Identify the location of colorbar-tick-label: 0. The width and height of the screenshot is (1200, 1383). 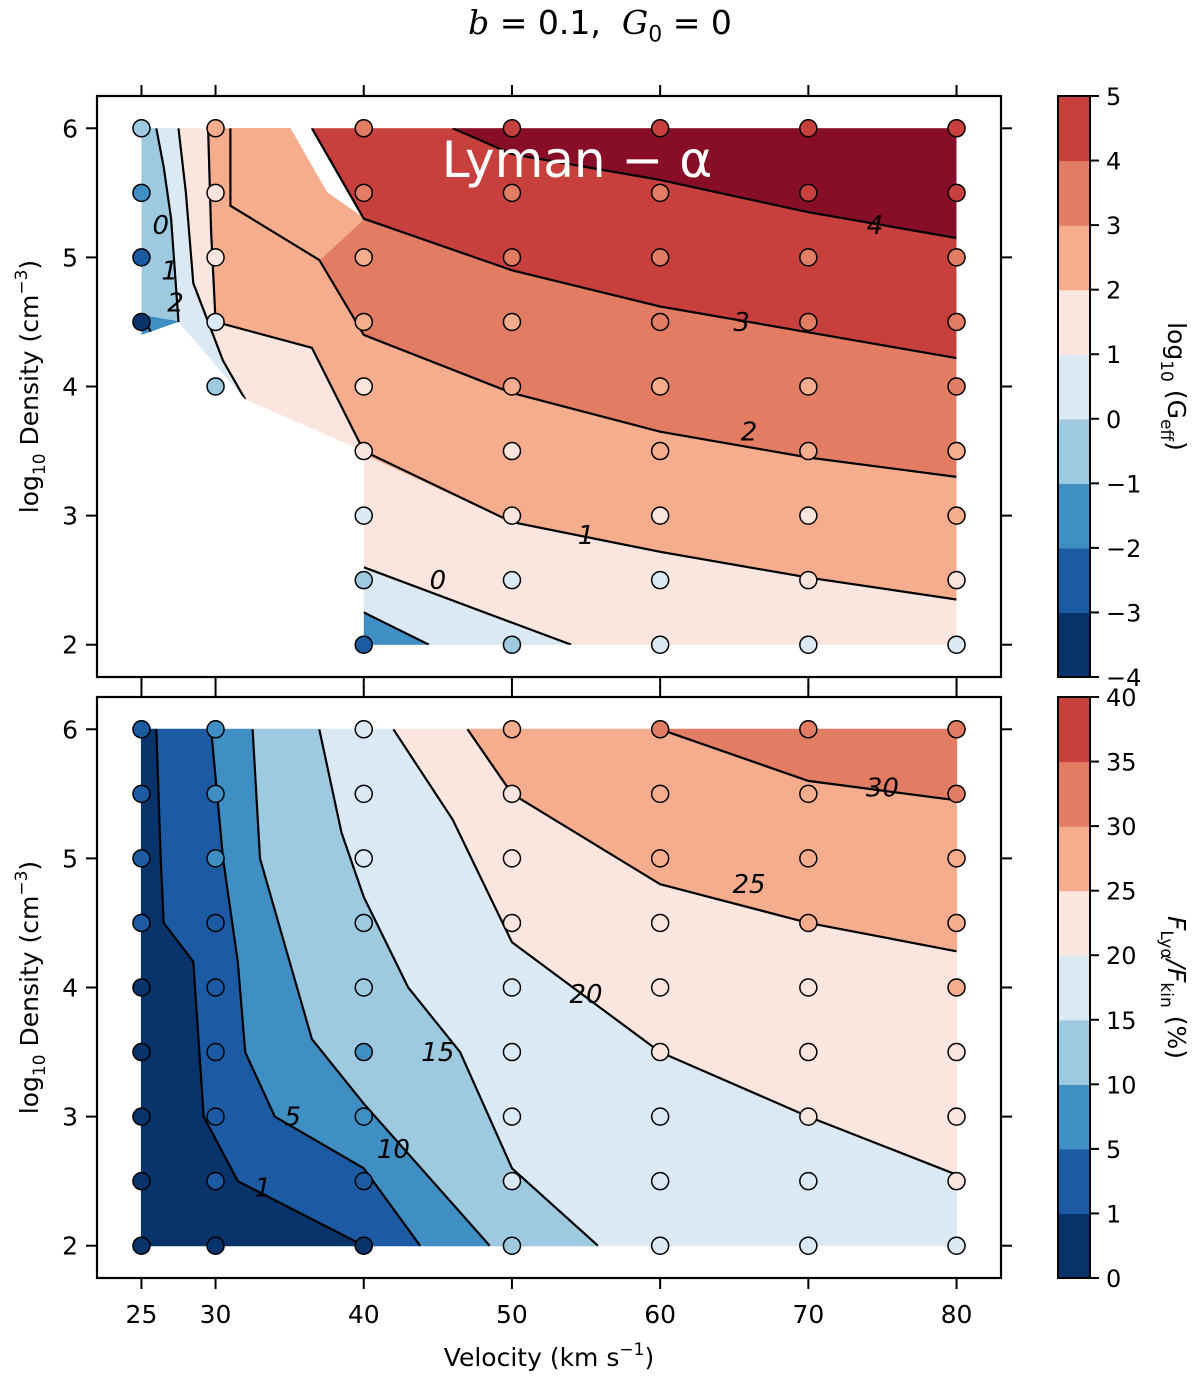
(1113, 1279).